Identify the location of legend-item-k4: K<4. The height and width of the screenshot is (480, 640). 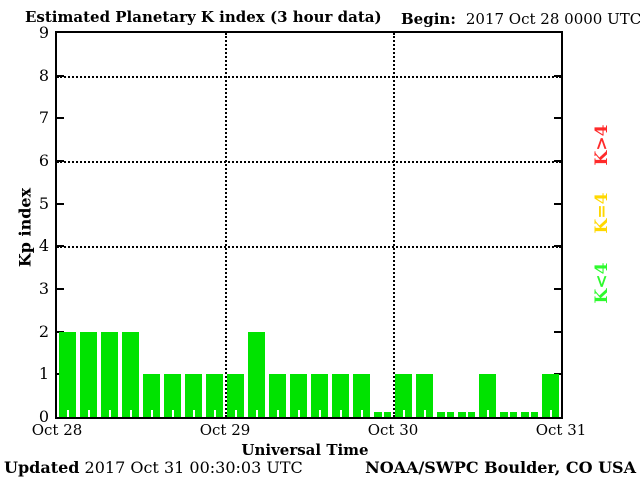
(602, 283).